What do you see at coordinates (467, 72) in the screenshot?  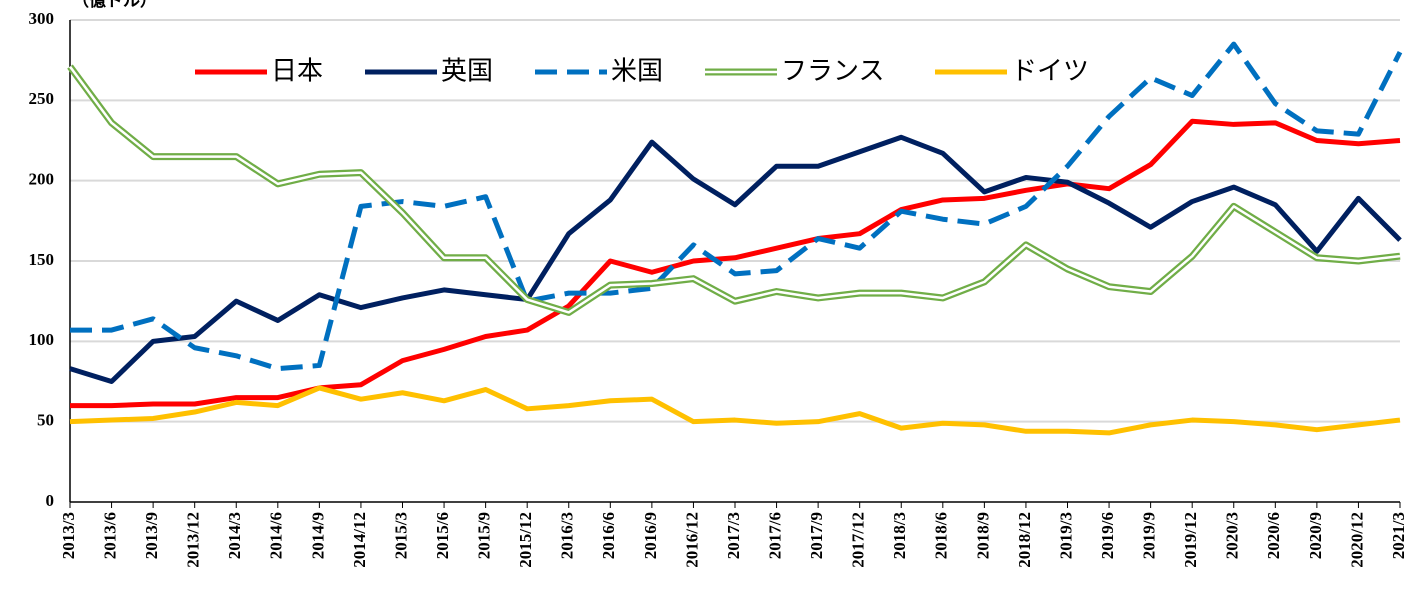 I see `legend-label: 英国` at bounding box center [467, 72].